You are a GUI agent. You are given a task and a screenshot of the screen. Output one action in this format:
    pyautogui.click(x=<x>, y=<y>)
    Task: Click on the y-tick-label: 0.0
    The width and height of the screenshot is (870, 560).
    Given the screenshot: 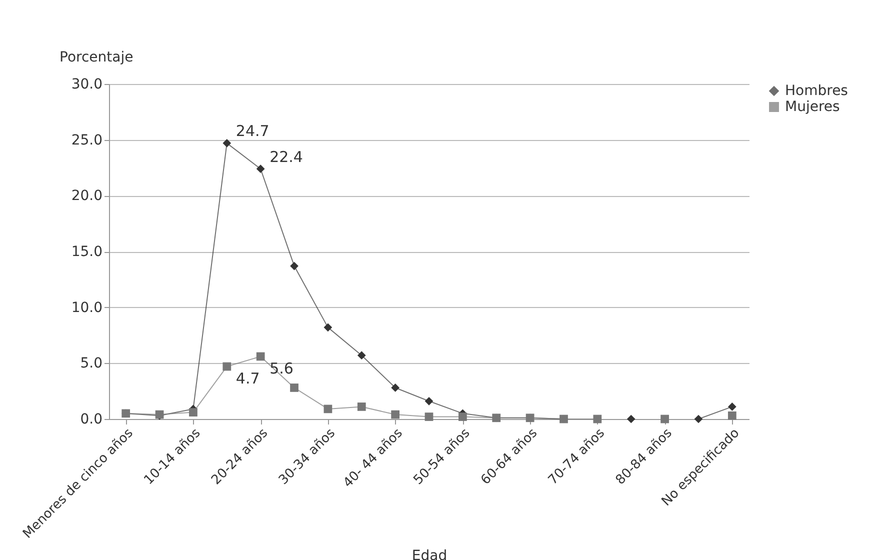 What is the action you would take?
    pyautogui.click(x=91, y=420)
    